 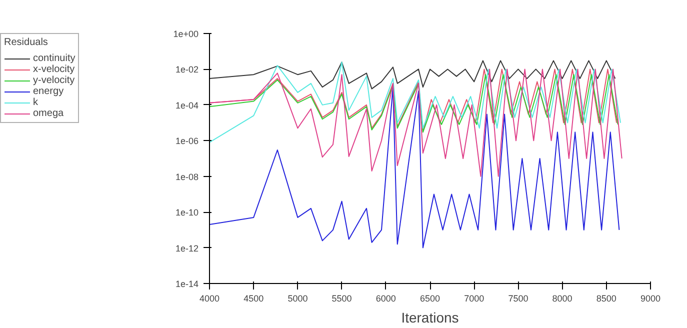 I want to click on x-tick-label: 8000, so click(x=562, y=299).